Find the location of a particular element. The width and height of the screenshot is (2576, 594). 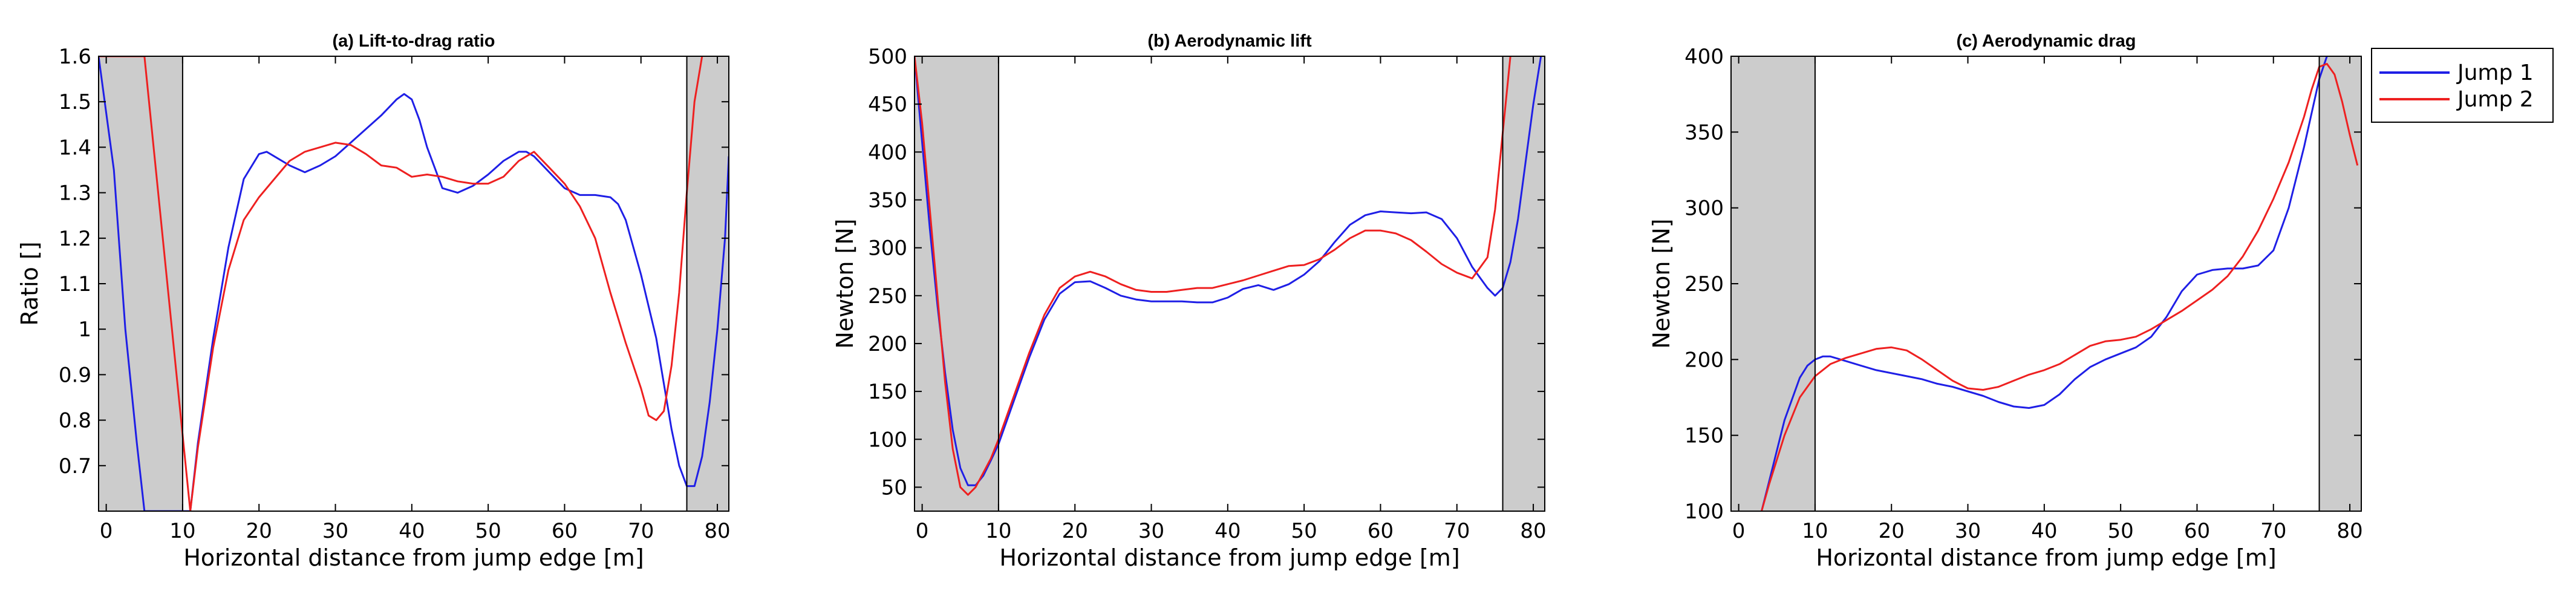

y-tick-label: 1.5 is located at coordinates (75, 102).